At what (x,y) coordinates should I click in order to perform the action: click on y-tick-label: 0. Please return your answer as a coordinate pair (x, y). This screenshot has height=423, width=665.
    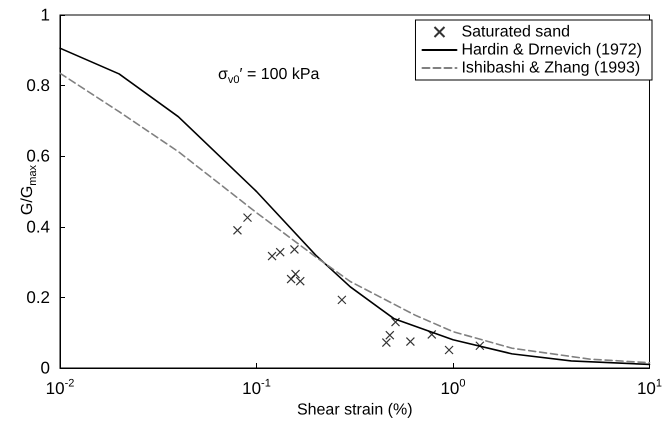
    Looking at the image, I should click on (45, 368).